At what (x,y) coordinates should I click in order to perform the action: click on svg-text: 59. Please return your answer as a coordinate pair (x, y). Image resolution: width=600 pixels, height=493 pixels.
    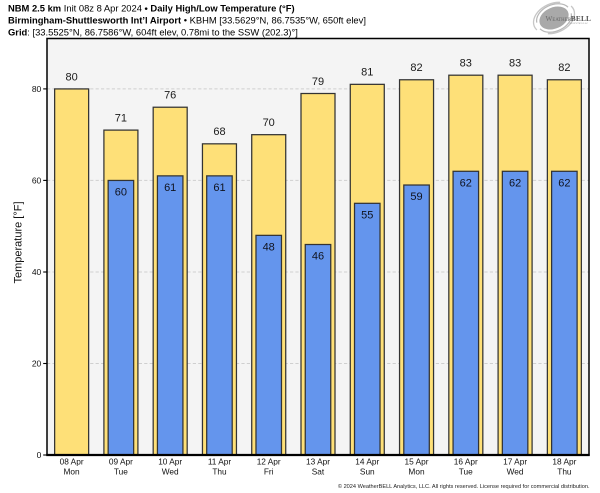
    Looking at the image, I should click on (416, 197).